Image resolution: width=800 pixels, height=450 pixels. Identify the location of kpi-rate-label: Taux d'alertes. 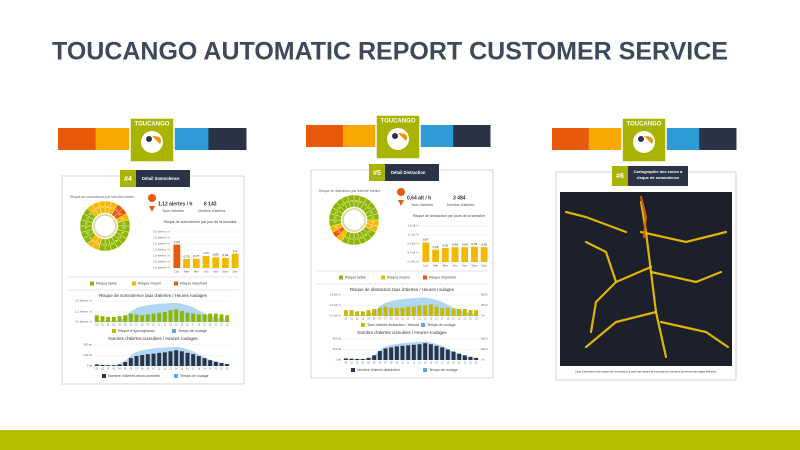
(173, 211).